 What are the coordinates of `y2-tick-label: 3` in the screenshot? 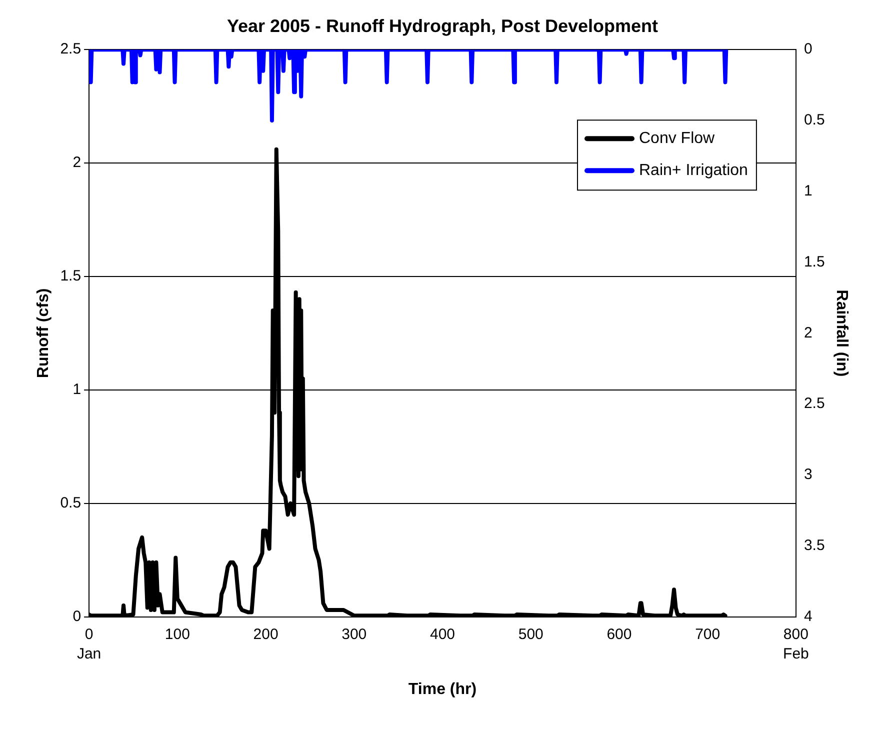 It's located at (808, 475).